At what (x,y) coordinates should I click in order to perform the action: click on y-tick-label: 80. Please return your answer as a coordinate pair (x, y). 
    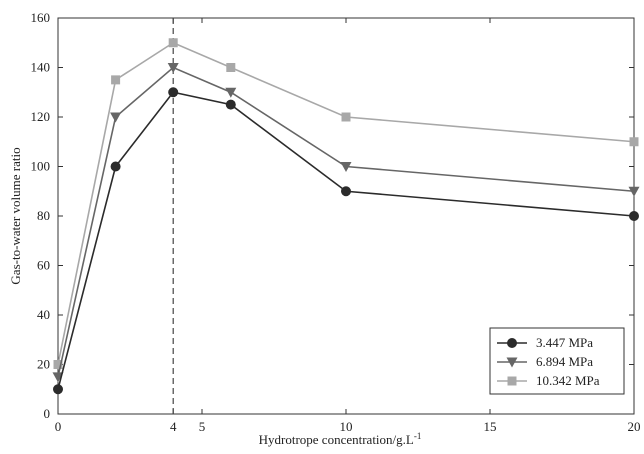
    Looking at the image, I should click on (43, 215).